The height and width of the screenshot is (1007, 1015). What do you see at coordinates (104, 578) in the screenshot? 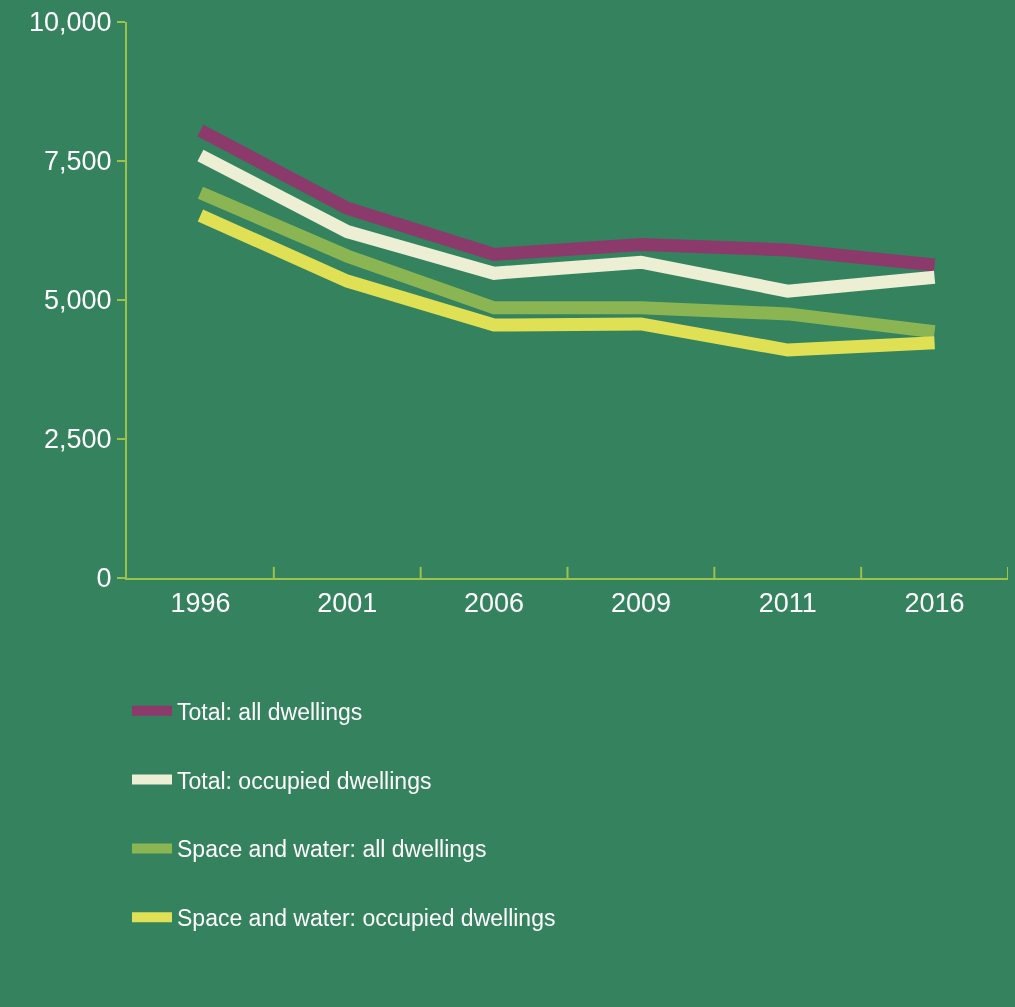
I see `y-tick-label: 0` at bounding box center [104, 578].